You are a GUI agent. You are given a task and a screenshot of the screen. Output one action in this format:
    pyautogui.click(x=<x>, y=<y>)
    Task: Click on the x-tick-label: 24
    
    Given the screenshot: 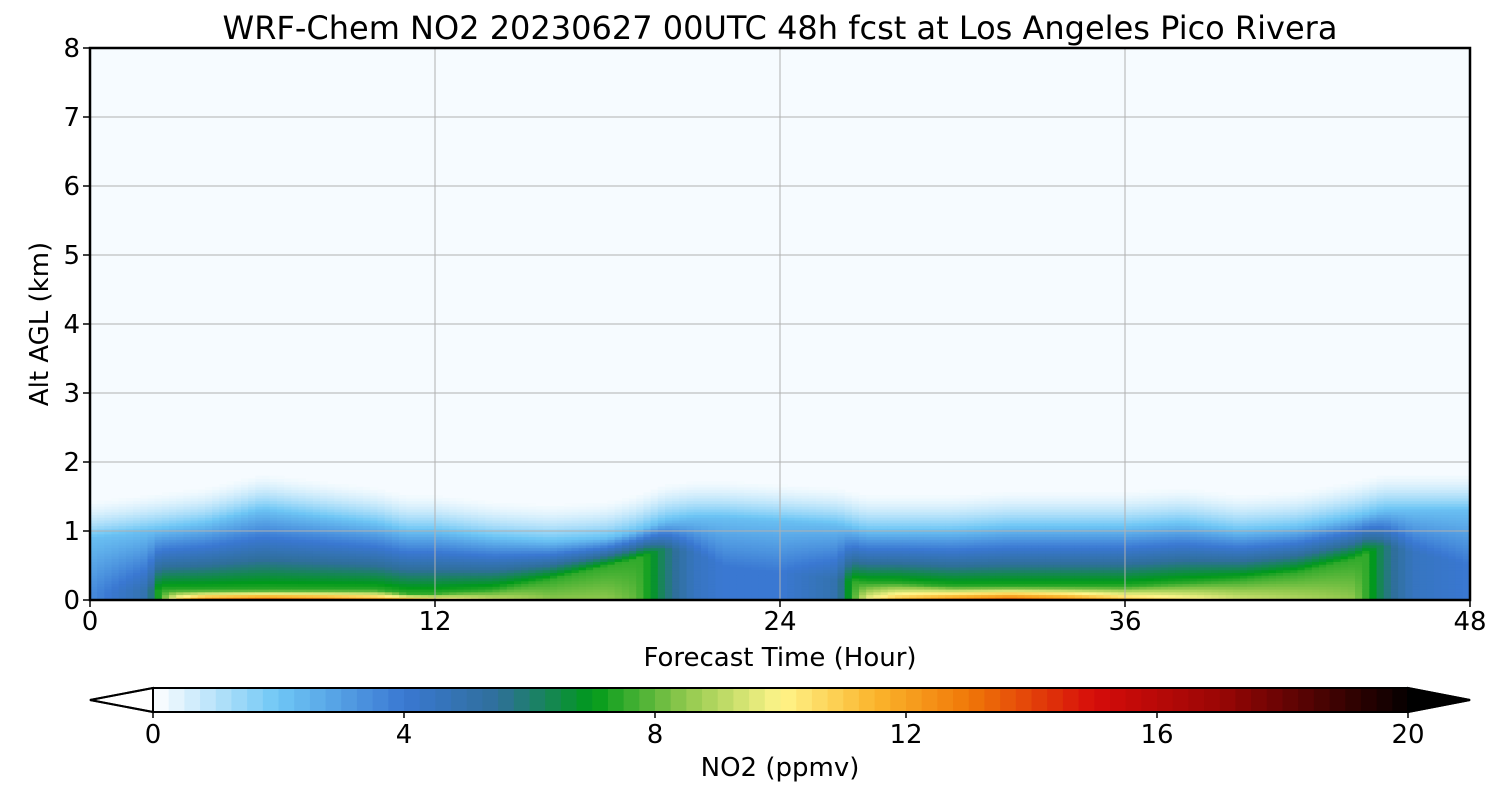 What is the action you would take?
    pyautogui.click(x=779, y=622)
    